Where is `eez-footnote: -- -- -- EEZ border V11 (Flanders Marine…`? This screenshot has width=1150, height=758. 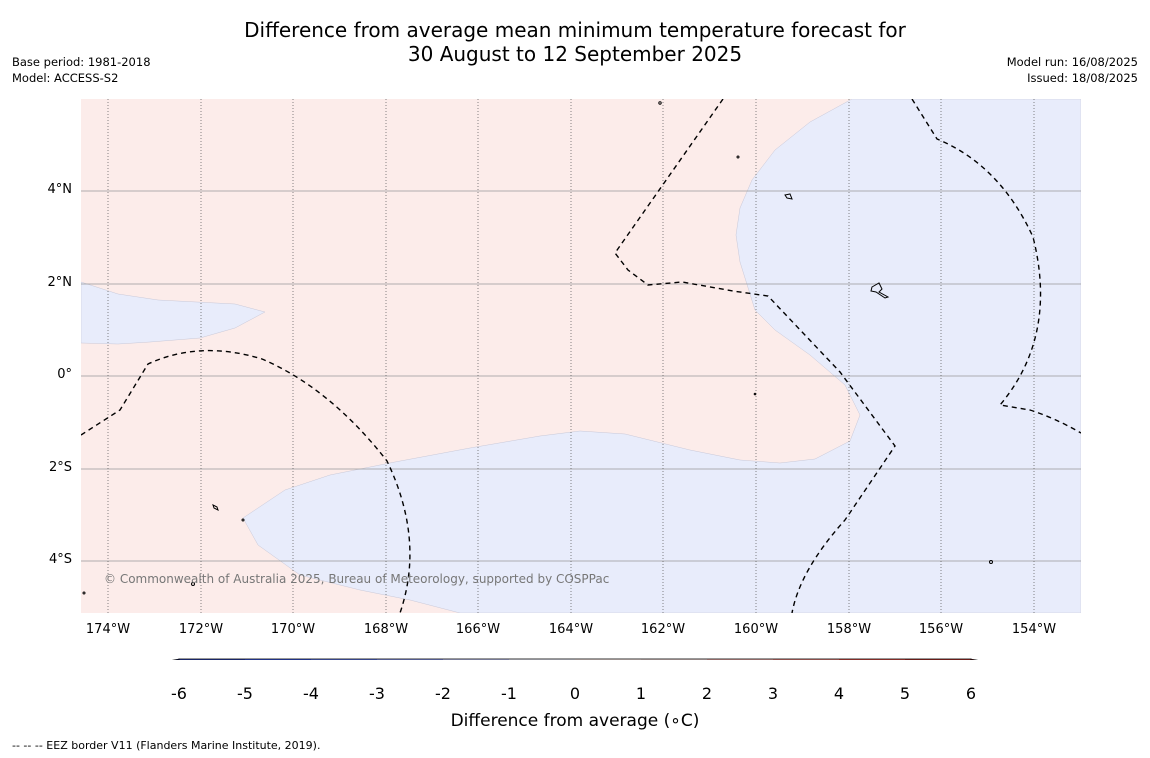
eez-footnote: -- -- -- EEZ border V11 (Flanders Marine… is located at coordinates (166, 745).